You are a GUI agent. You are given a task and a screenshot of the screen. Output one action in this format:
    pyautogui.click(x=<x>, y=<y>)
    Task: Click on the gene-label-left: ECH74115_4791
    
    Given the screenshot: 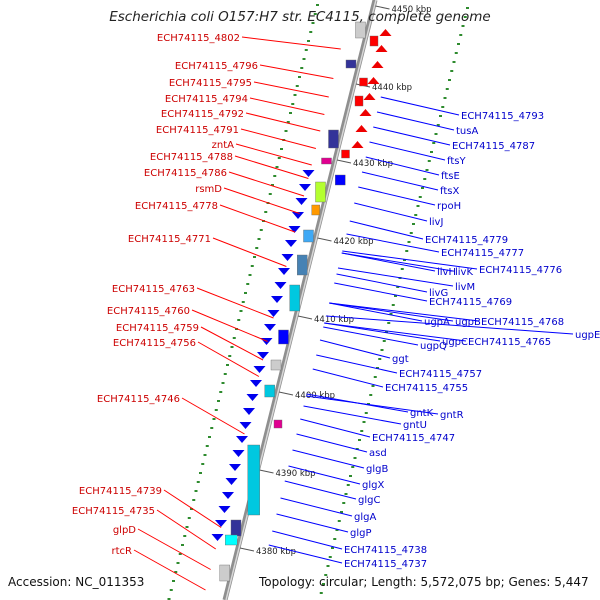 What is the action you would take?
    pyautogui.click(x=197, y=130)
    